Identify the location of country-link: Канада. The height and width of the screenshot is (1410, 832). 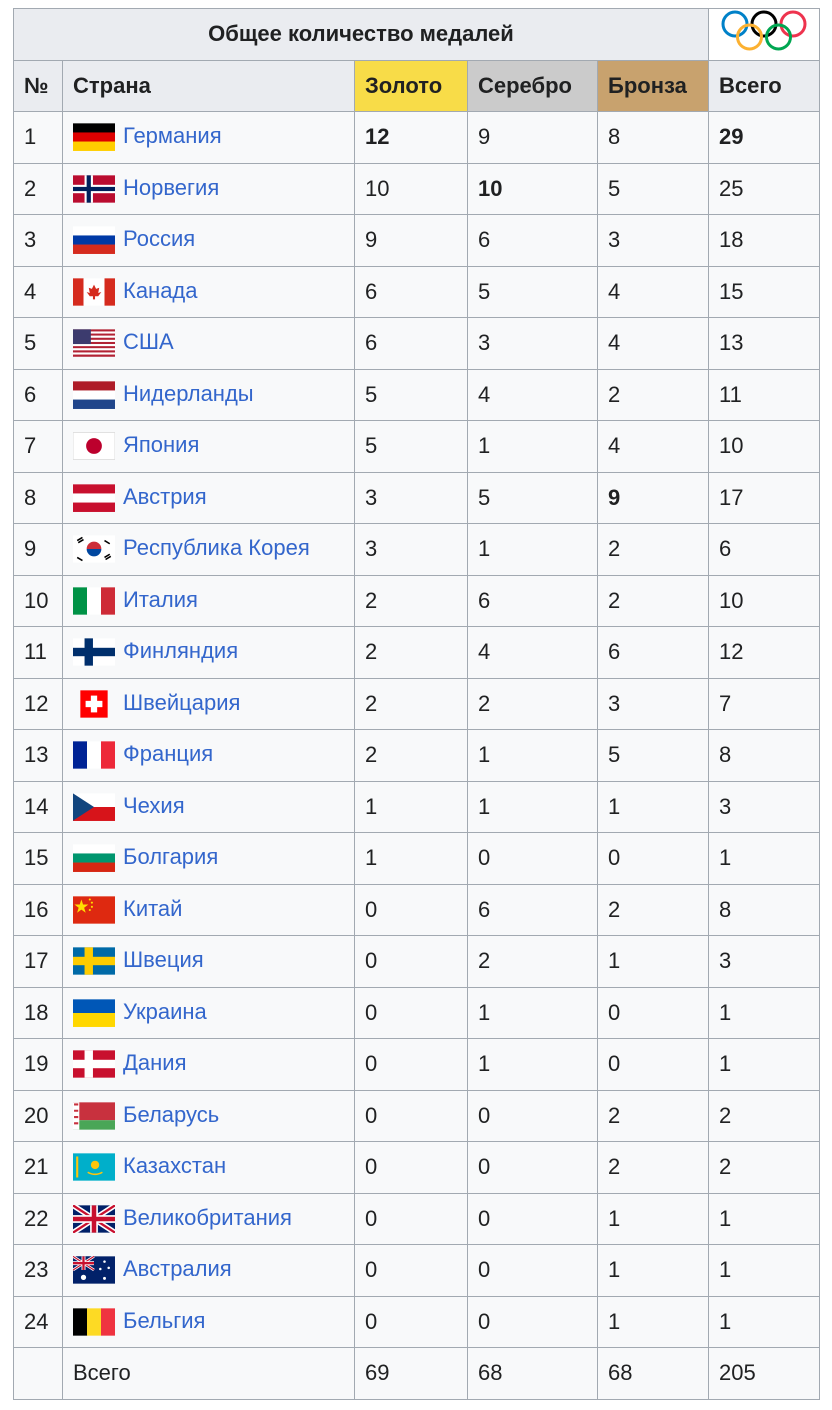
(160, 290).